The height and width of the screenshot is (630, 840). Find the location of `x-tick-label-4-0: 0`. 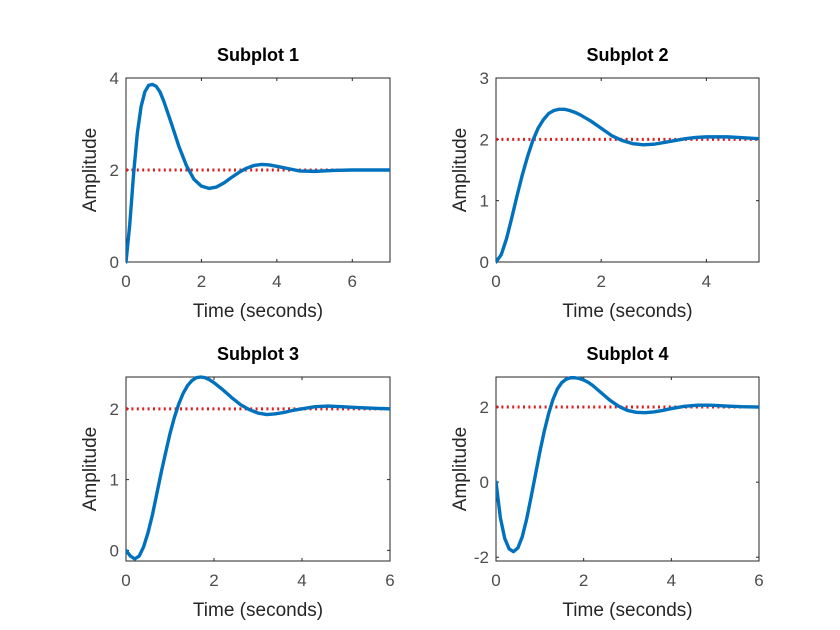

x-tick-label-4-0: 0 is located at coordinates (495, 580).